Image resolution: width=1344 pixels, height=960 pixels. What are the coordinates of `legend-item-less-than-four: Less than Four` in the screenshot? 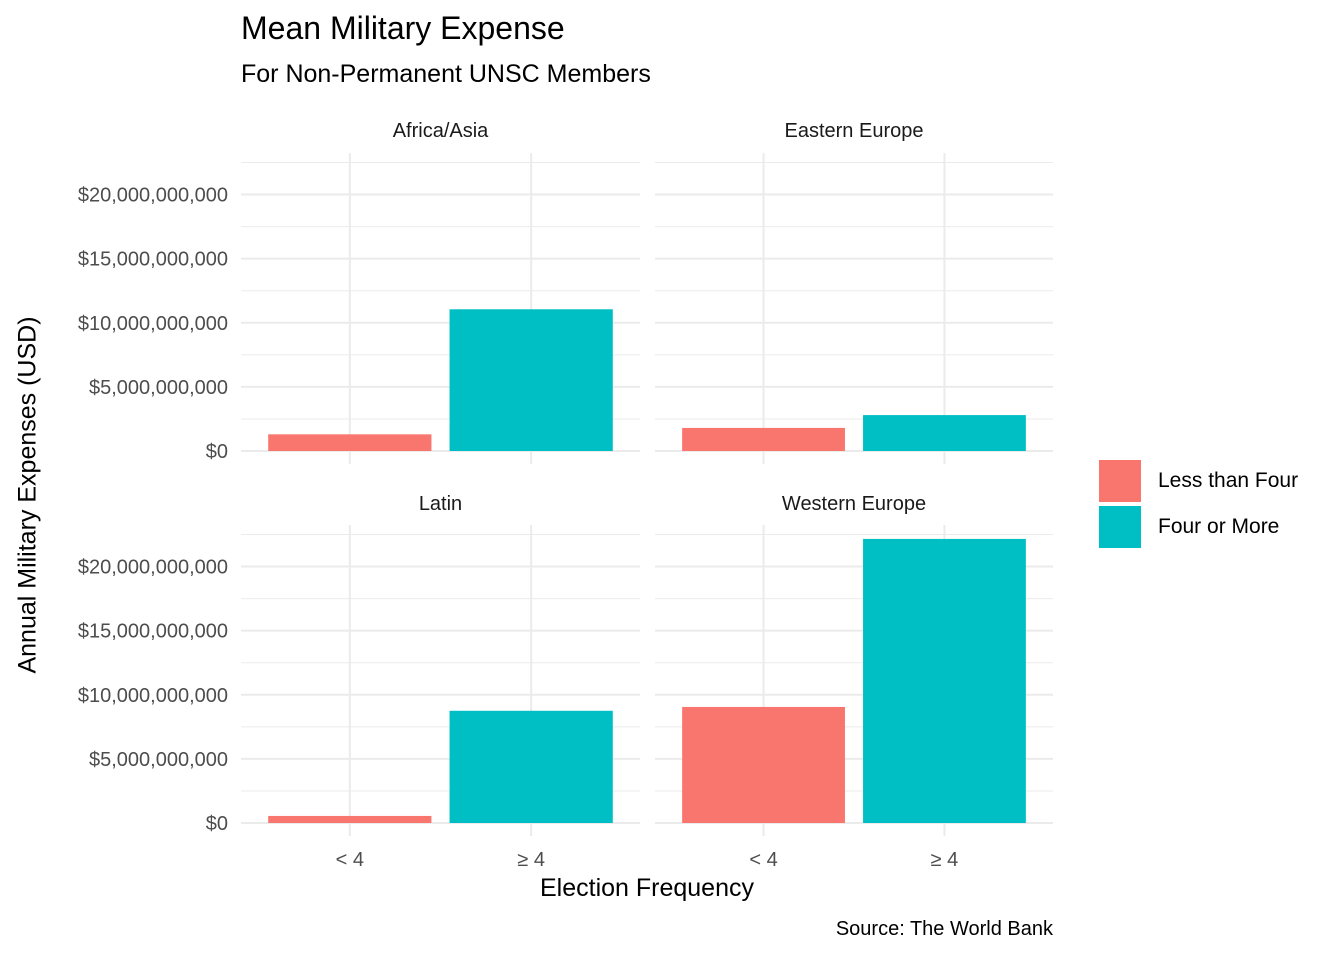 It's located at (1198, 481).